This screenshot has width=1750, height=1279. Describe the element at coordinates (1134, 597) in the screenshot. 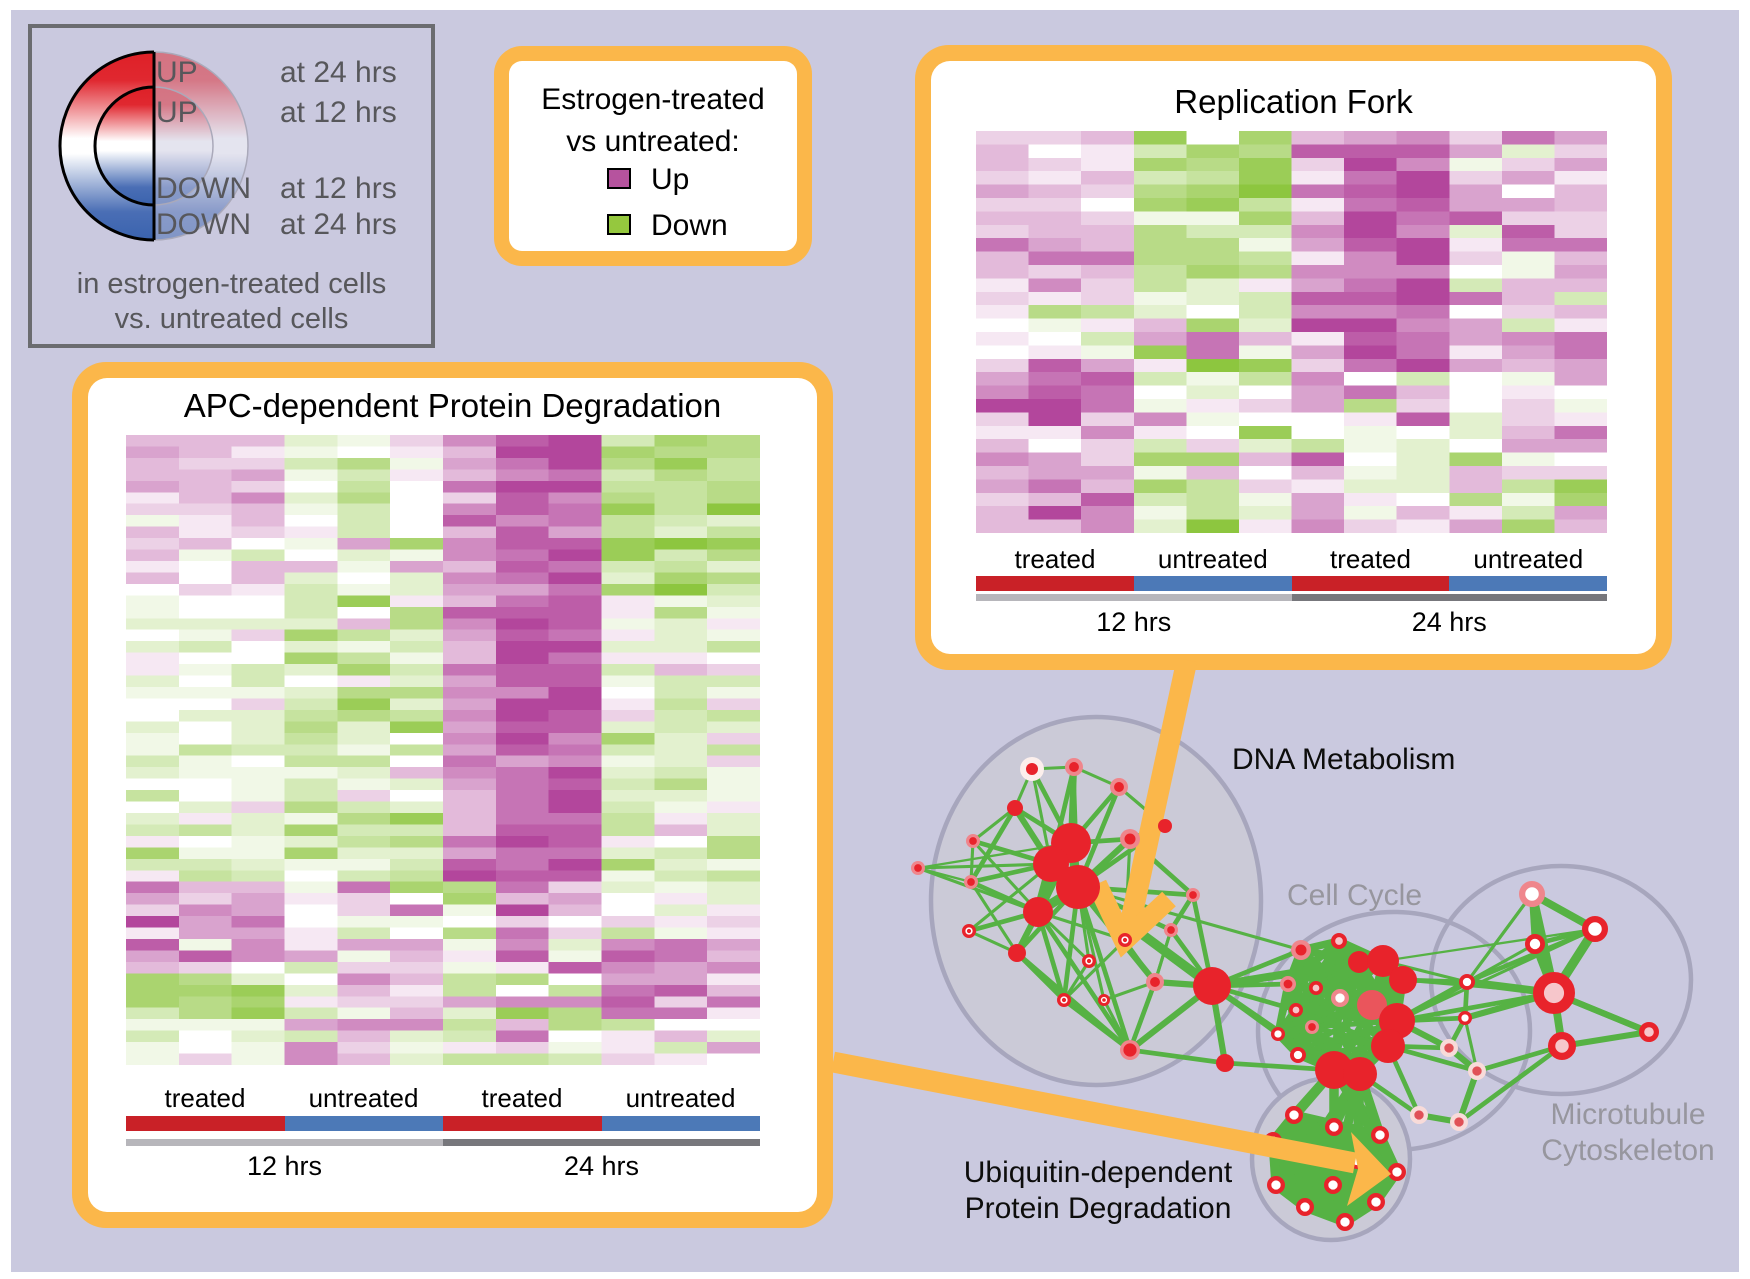

I see `rf-12hr-bar` at that location.